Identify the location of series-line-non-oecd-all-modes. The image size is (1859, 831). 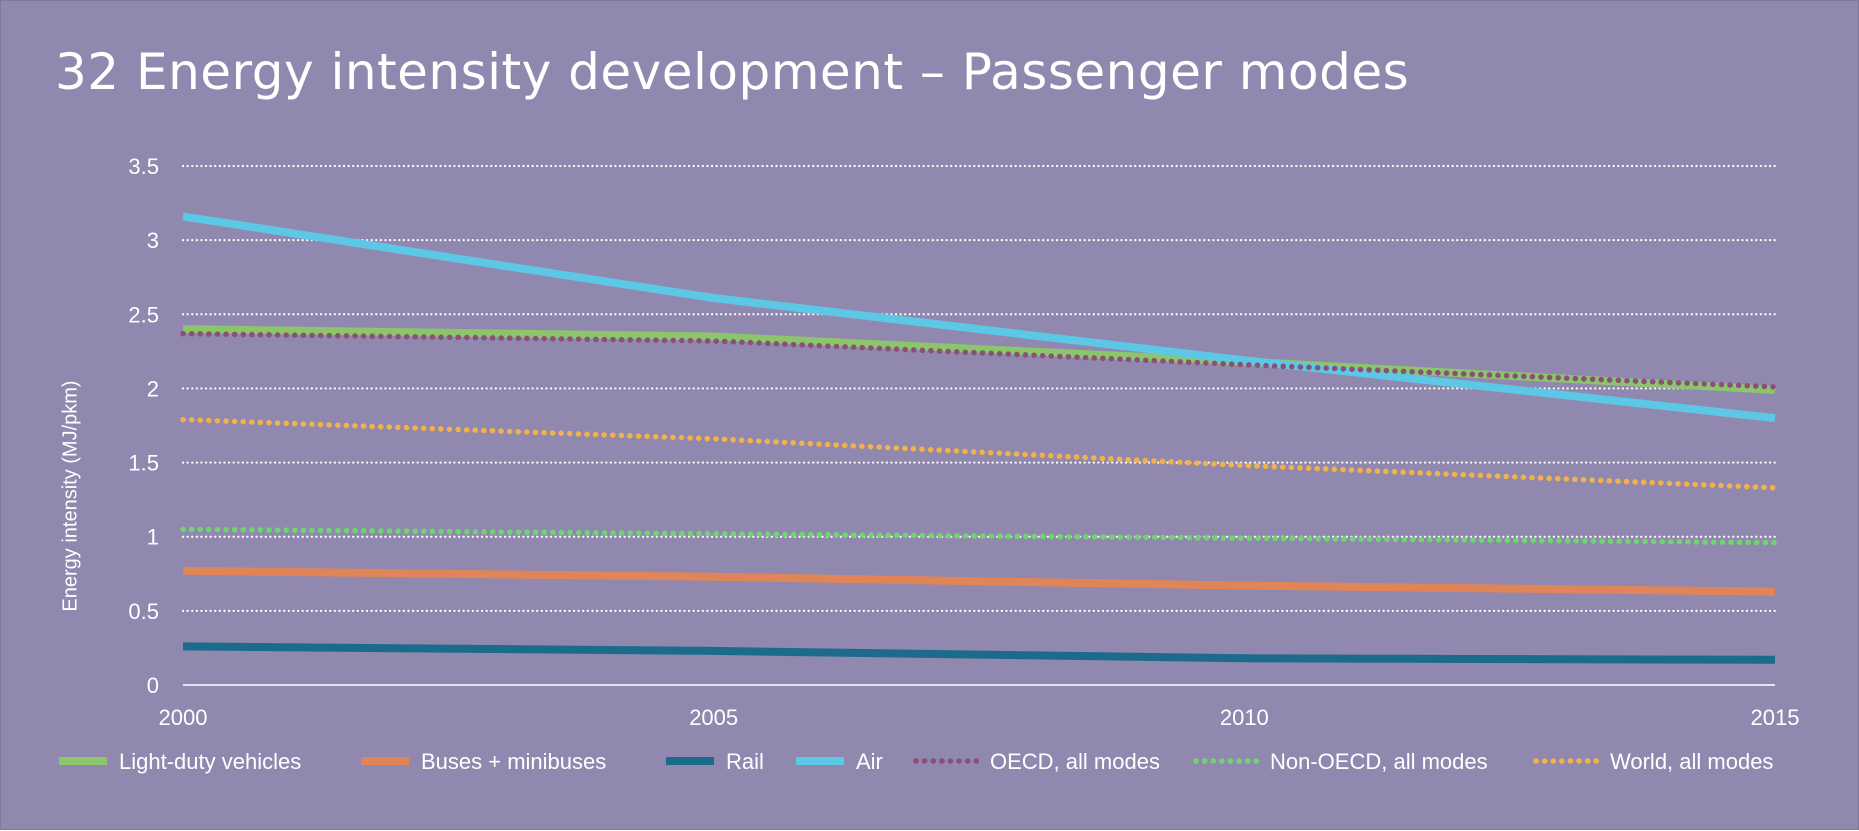
(979, 536).